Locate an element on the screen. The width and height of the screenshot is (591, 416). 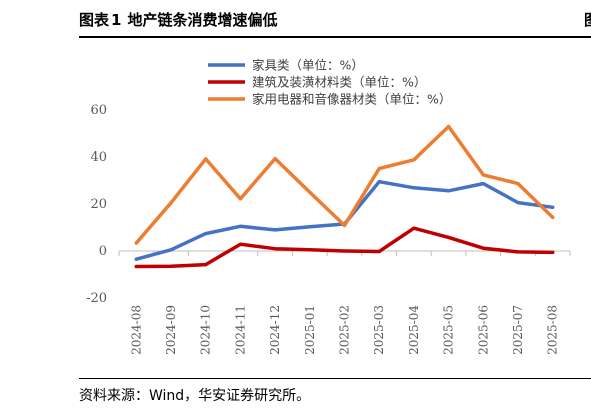
next-figure-fragment: 图 is located at coordinates (587, 19).